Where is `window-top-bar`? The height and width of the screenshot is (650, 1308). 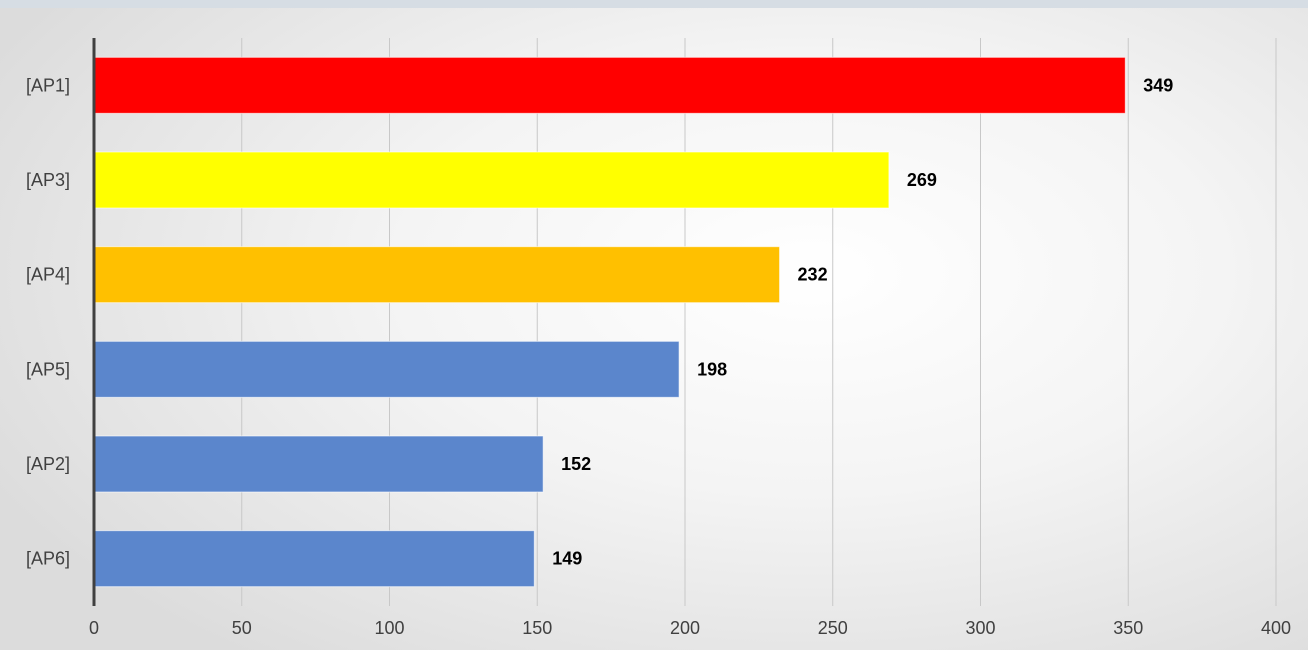
window-top-bar is located at coordinates (654, 4).